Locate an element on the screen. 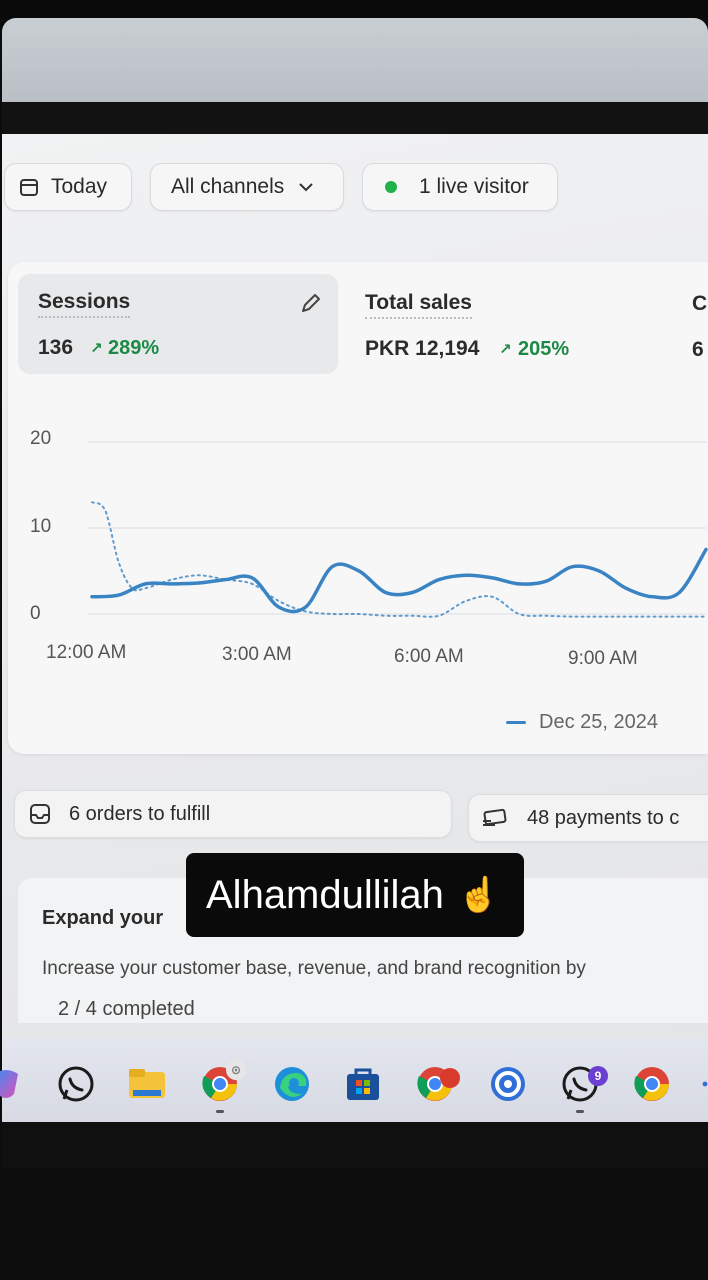 This screenshot has height=1280, width=708. background-wall is located at coordinates (355, 60).